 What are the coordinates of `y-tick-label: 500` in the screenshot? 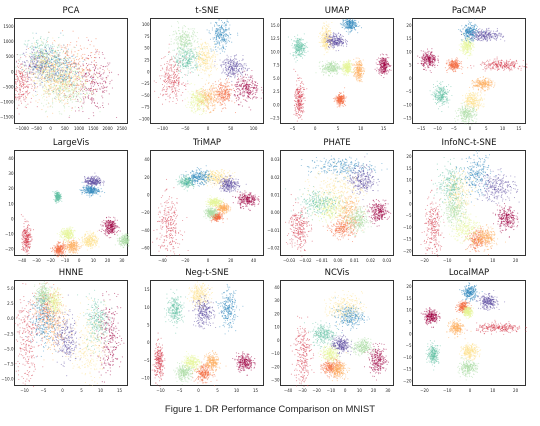 It's located at (10, 56).